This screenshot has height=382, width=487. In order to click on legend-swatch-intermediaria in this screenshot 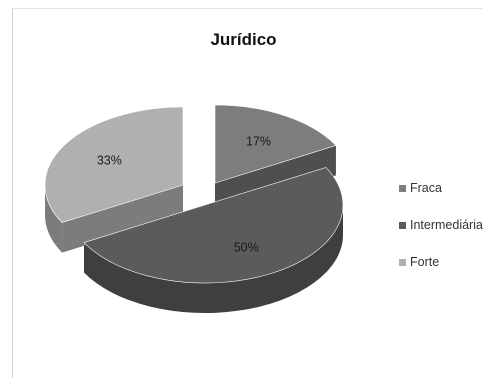, I will do `click(402, 225)`.